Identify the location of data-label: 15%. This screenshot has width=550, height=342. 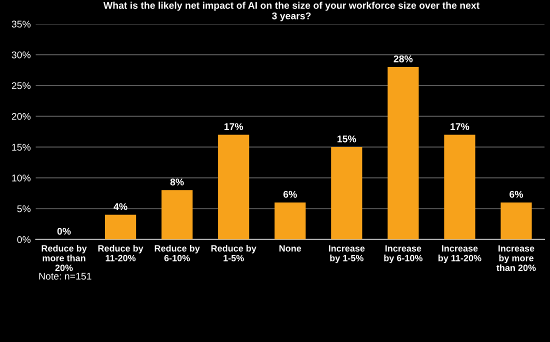
(347, 139).